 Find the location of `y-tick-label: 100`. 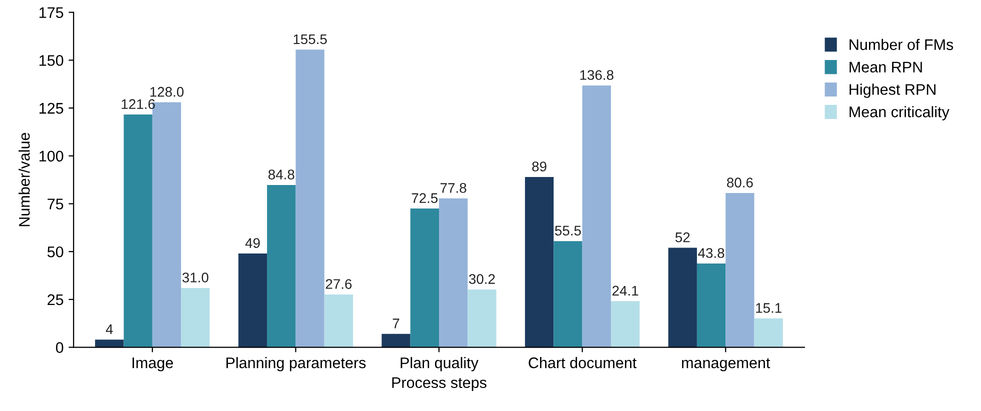

y-tick-label: 100 is located at coordinates (52, 156).